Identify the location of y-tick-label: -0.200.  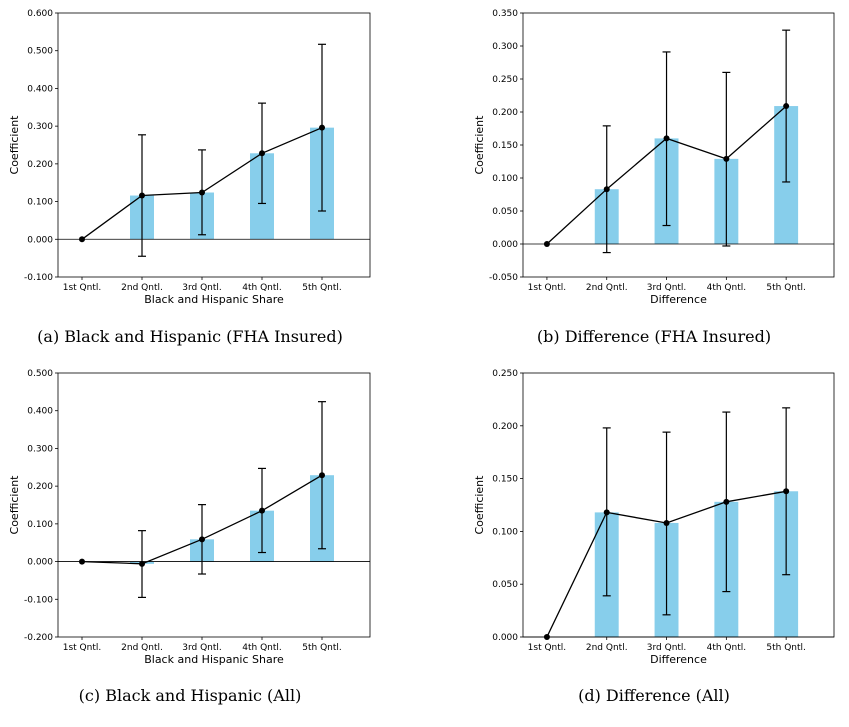
(38, 638).